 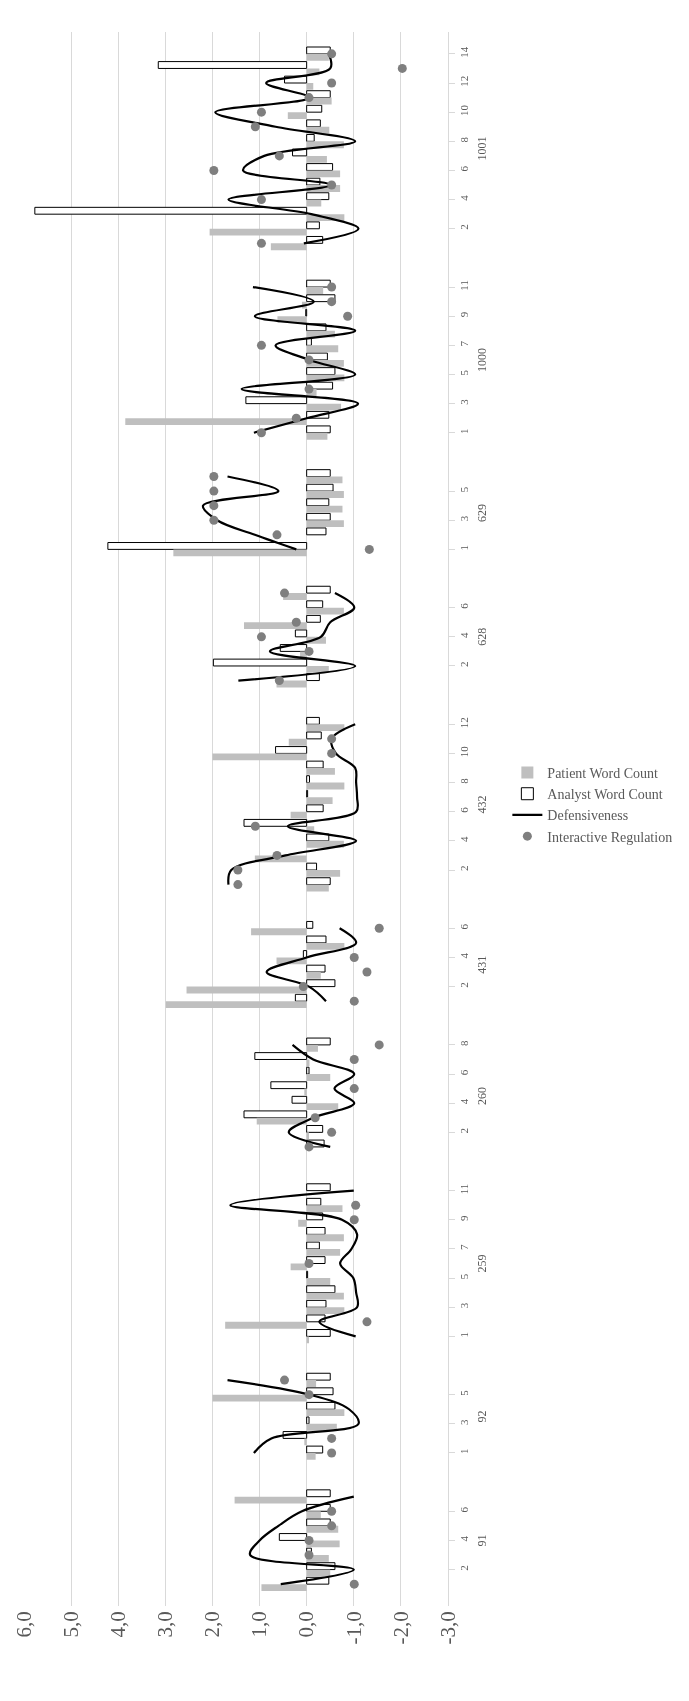 I want to click on x-tick-label: 1,0, so click(x=259, y=1624).